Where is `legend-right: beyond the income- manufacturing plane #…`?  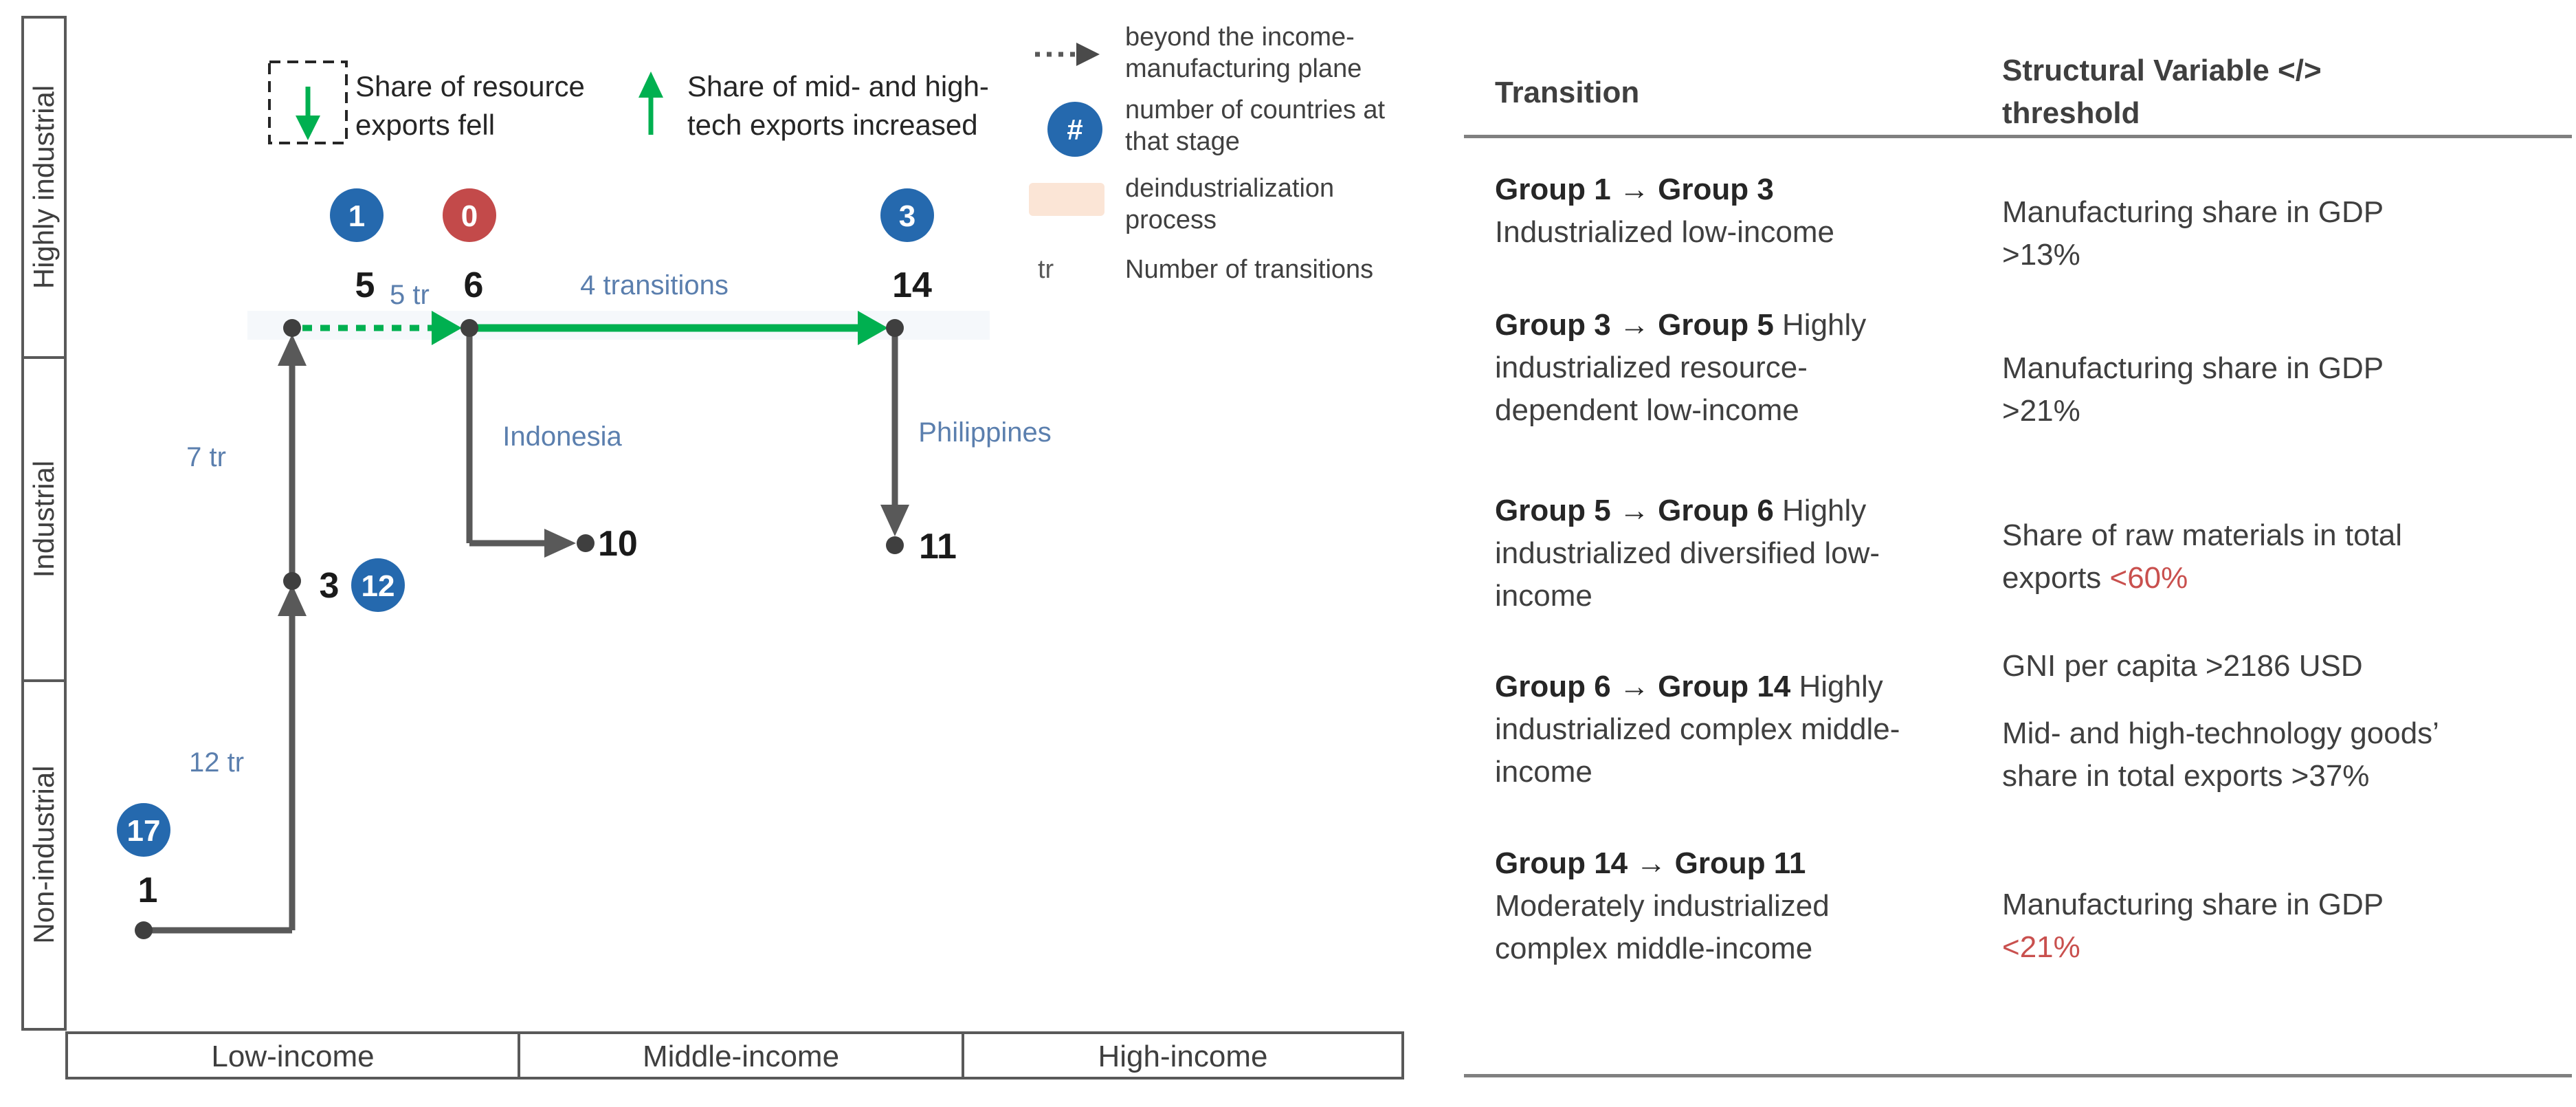 legend-right: beyond the income- manufacturing plane #… is located at coordinates (1207, 153).